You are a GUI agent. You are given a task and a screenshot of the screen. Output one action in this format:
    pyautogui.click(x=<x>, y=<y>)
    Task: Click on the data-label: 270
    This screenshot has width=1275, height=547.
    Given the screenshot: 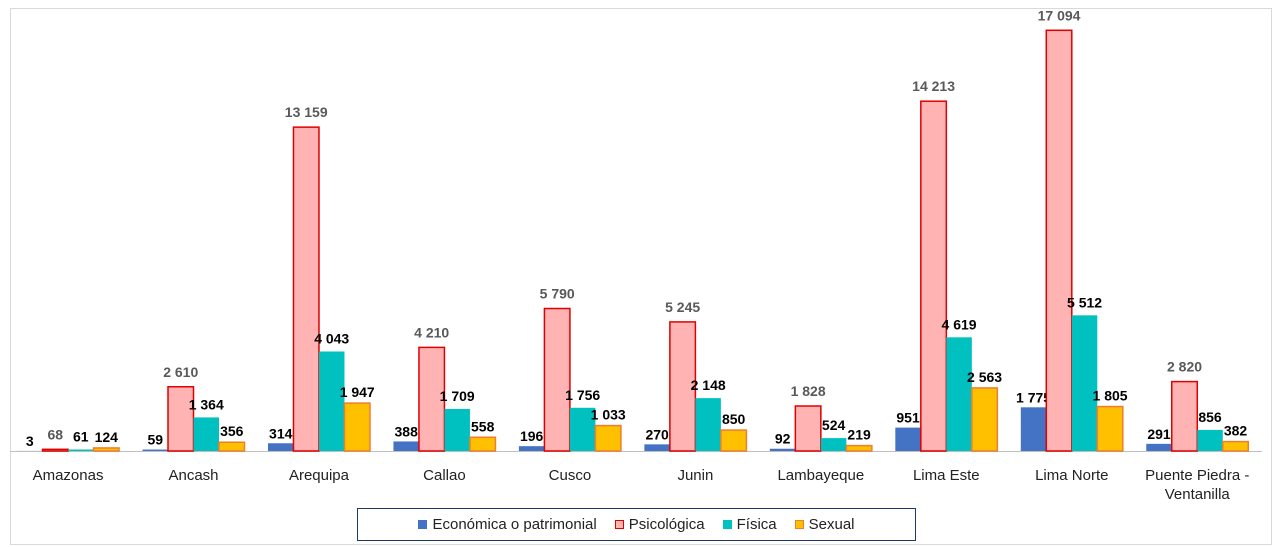 What is the action you would take?
    pyautogui.click(x=657, y=434)
    